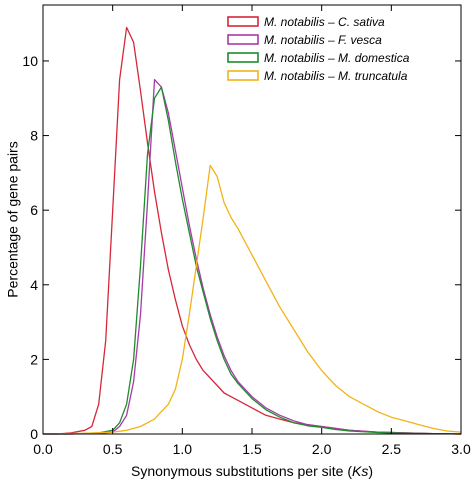 This screenshot has width=474, height=482. What do you see at coordinates (252, 449) in the screenshot?
I see `x-tick-label: 1.5` at bounding box center [252, 449].